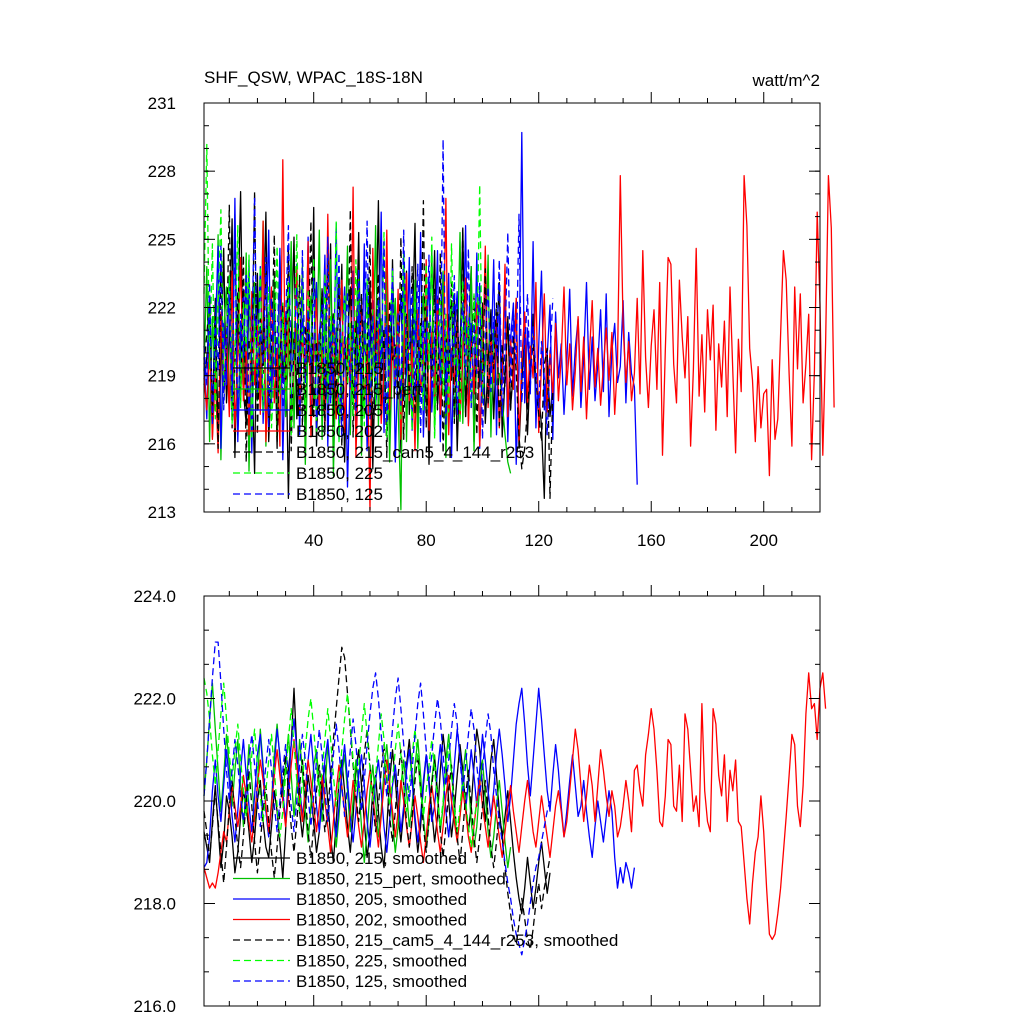 The image size is (1024, 1029). Describe the element at coordinates (651, 540) in the screenshot. I see `top-x-tick-label: 160` at that location.